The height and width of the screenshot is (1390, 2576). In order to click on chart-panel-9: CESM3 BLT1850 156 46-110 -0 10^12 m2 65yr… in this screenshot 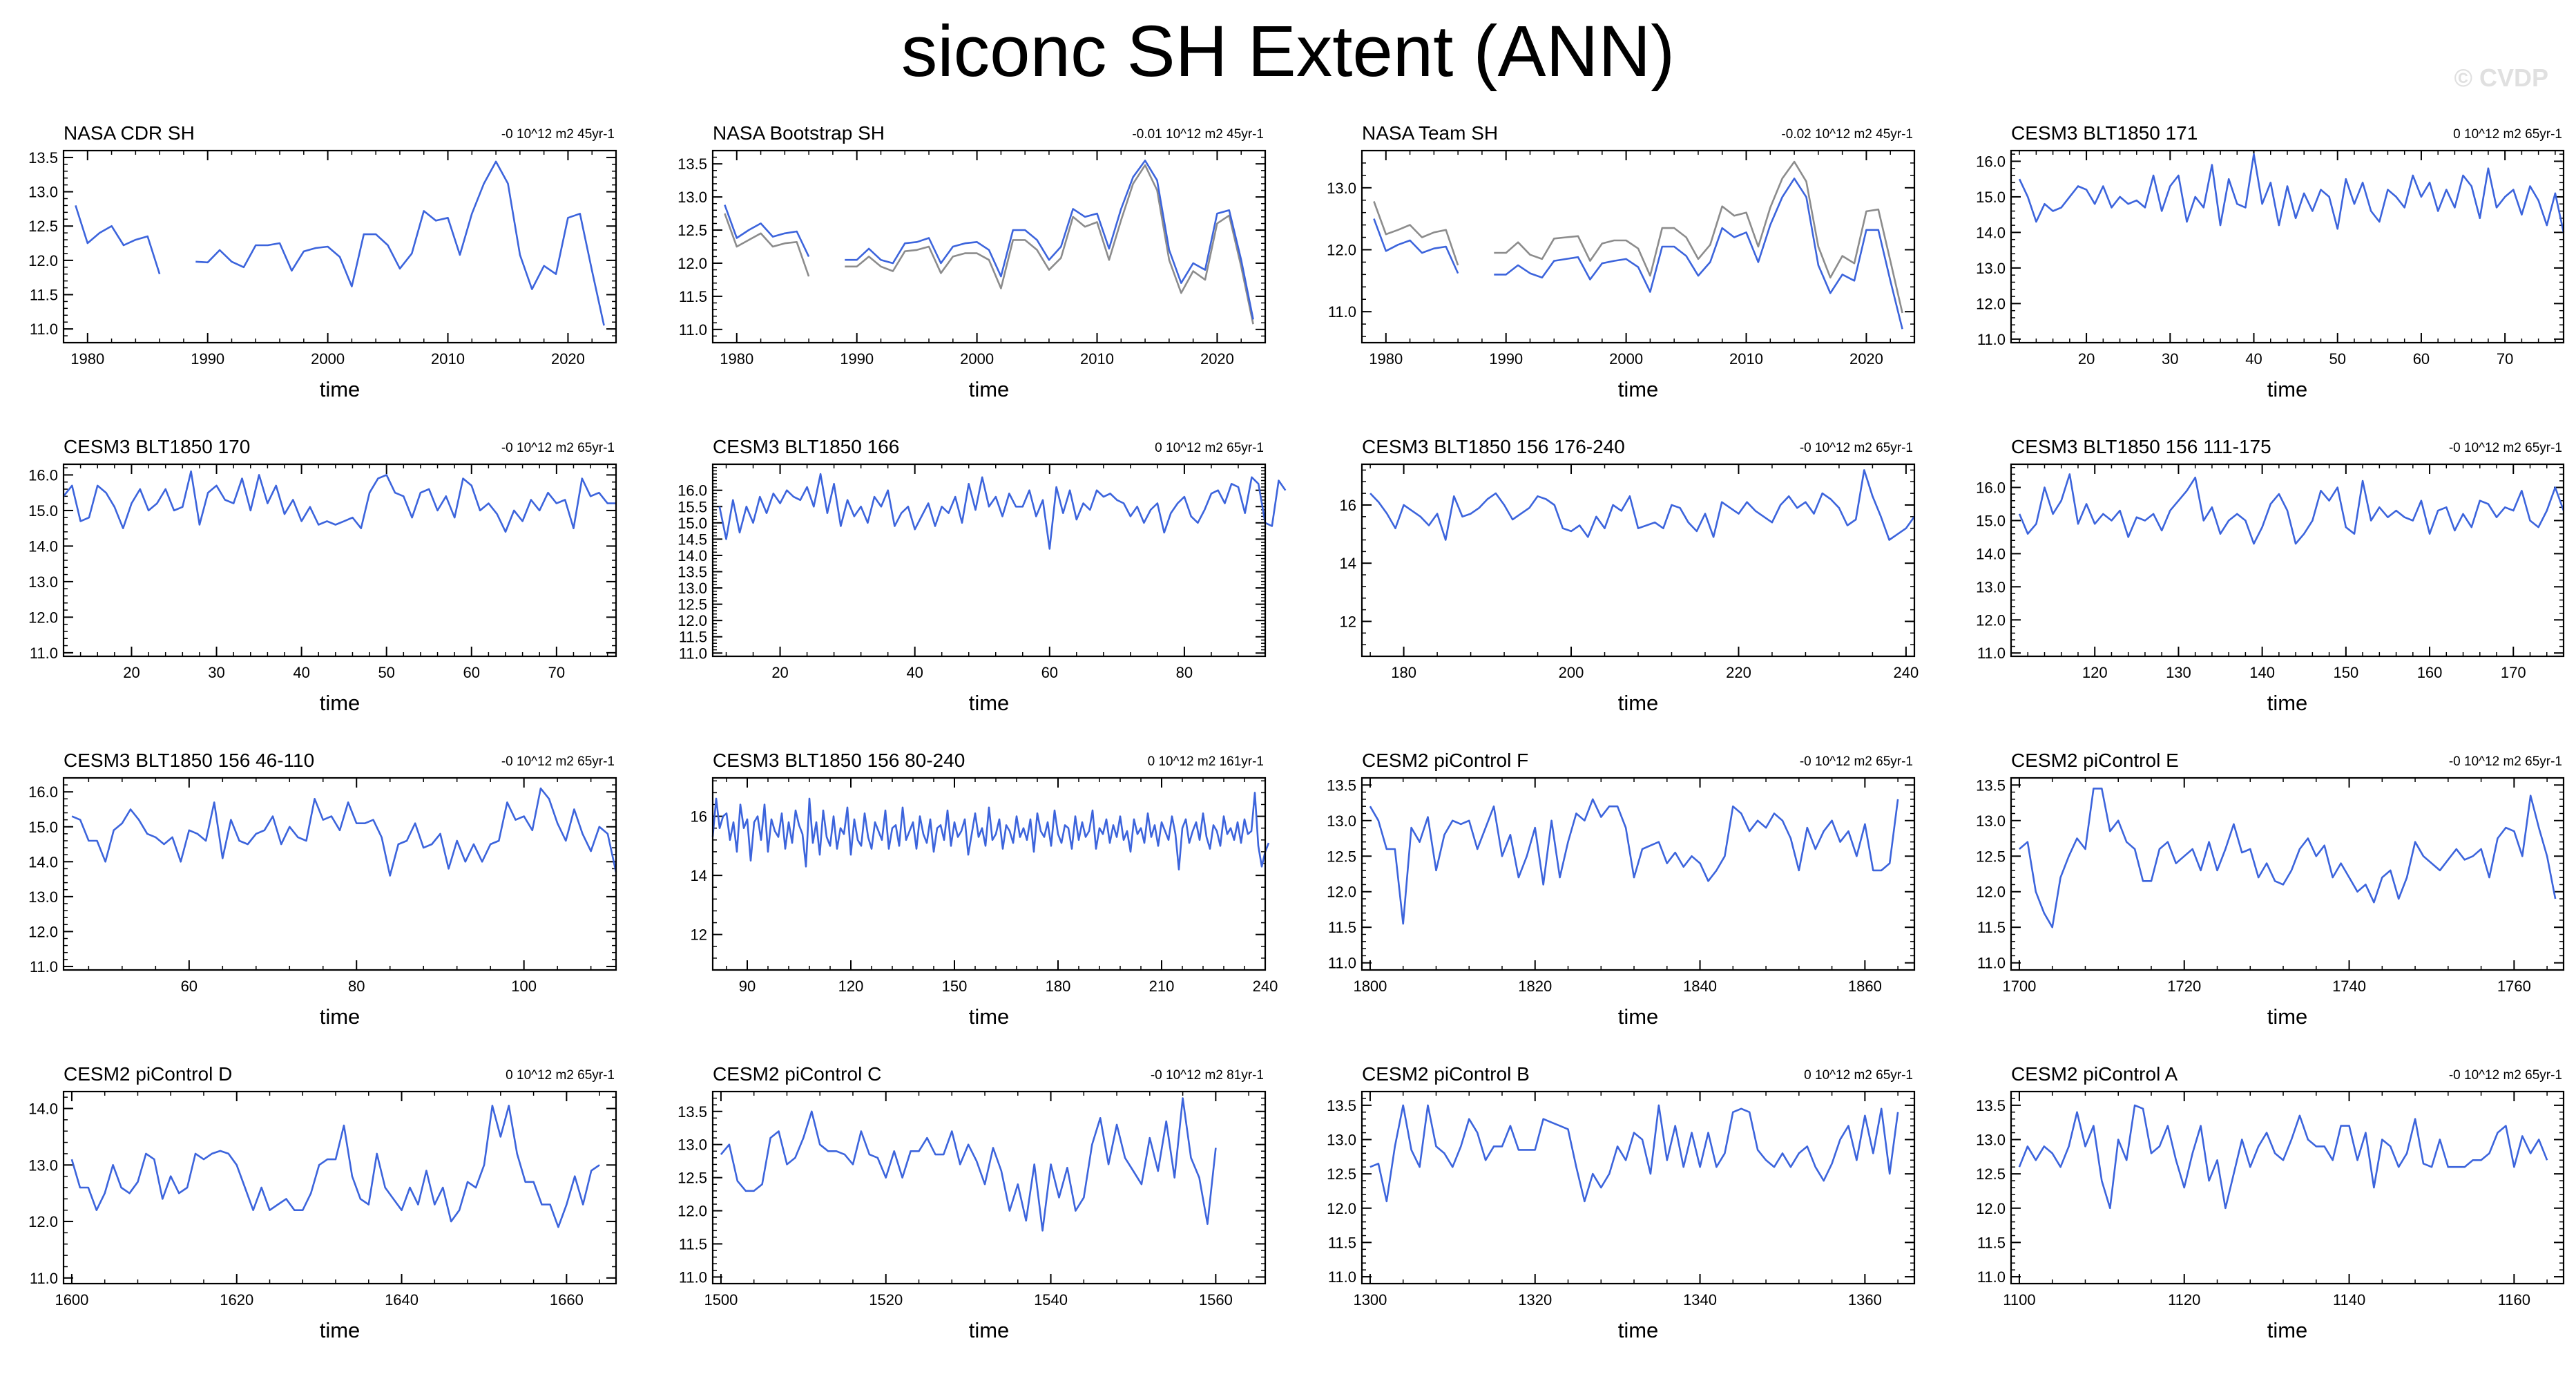, I will do `click(322, 889)`.